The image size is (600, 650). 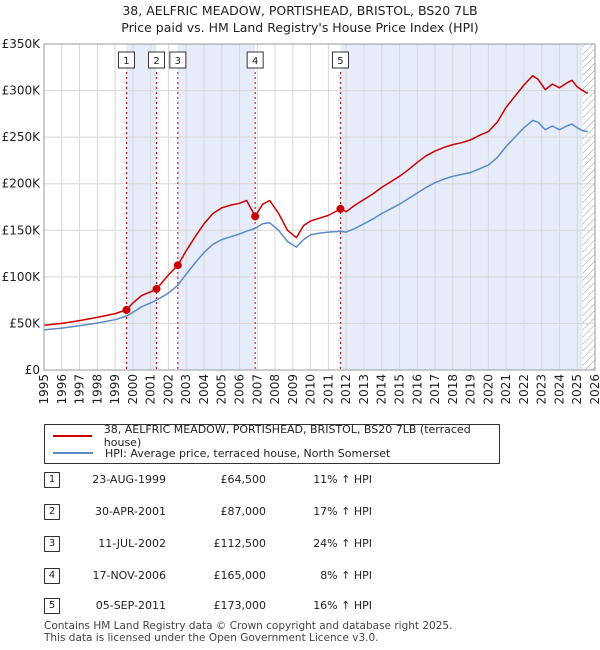 What do you see at coordinates (168, 389) in the screenshot?
I see `x-tick-label: 2002` at bounding box center [168, 389].